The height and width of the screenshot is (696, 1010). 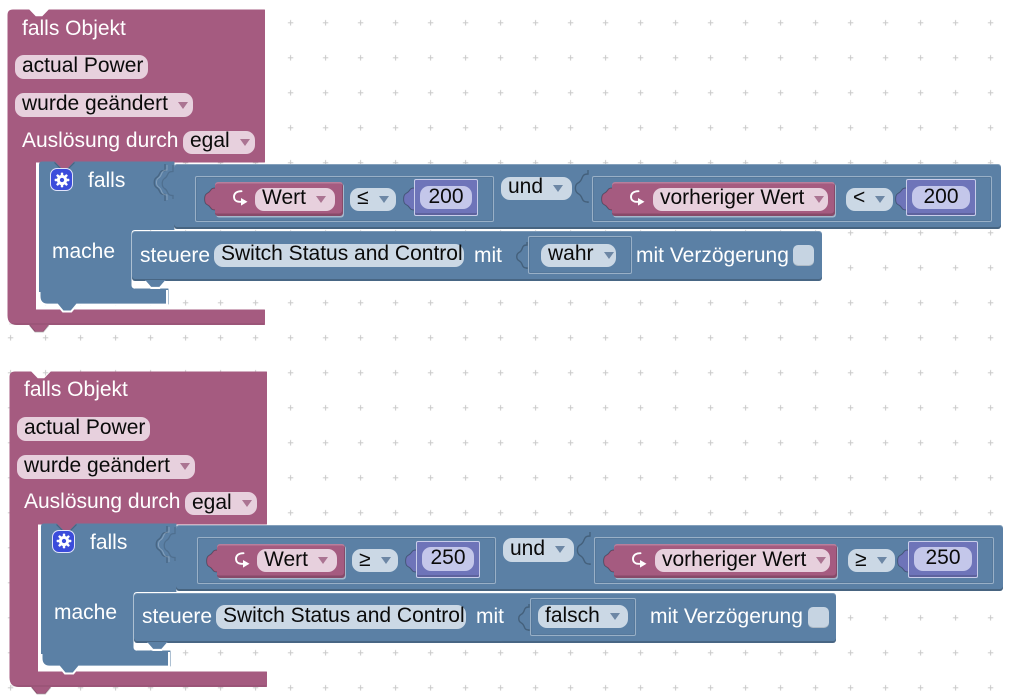 I want to click on boolean-dropdown-text: falsch, so click(x=572, y=615).